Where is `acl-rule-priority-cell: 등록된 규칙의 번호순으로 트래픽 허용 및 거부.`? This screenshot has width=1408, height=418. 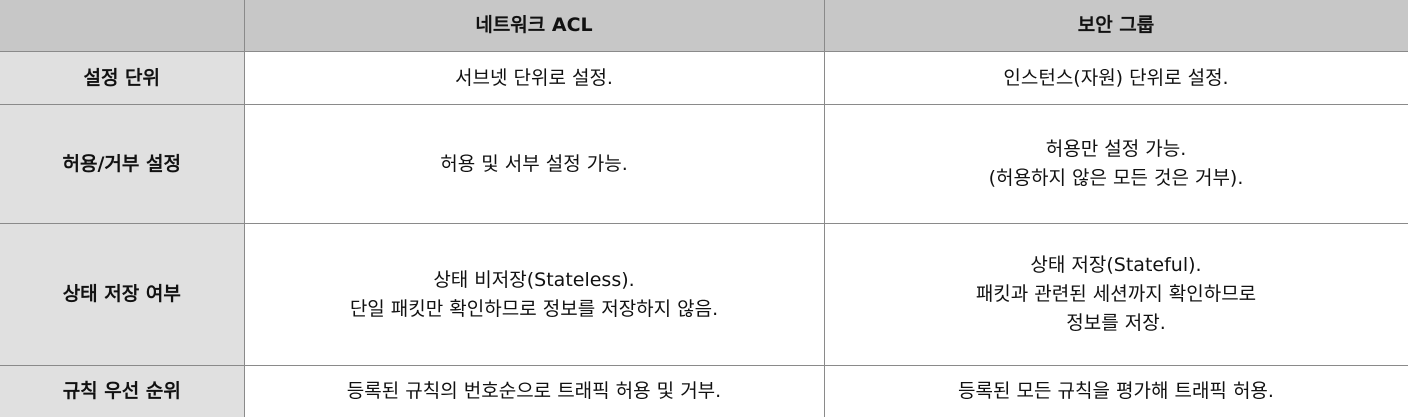 acl-rule-priority-cell: 등록된 규칙의 번호순으로 트래픽 허용 및 거부. is located at coordinates (534, 391).